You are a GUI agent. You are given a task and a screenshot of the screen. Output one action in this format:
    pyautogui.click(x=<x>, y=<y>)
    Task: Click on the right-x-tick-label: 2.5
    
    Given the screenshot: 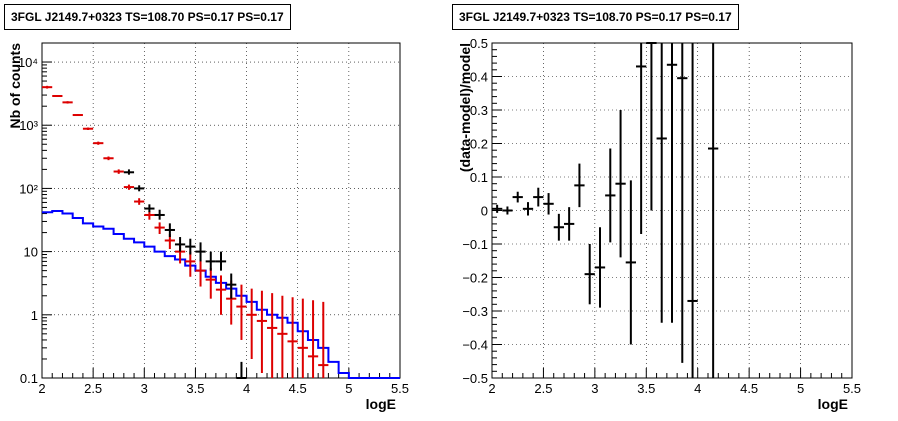 What is the action you would take?
    pyautogui.click(x=543, y=388)
    